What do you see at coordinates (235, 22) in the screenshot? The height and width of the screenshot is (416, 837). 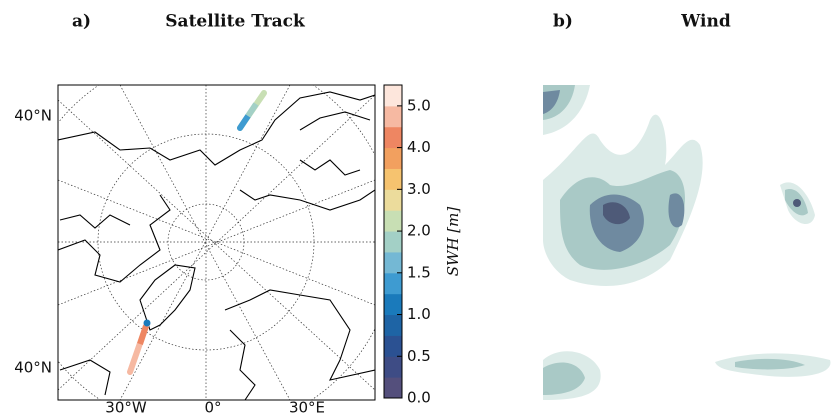 I see `panel-title: Satellite Track` at bounding box center [235, 22].